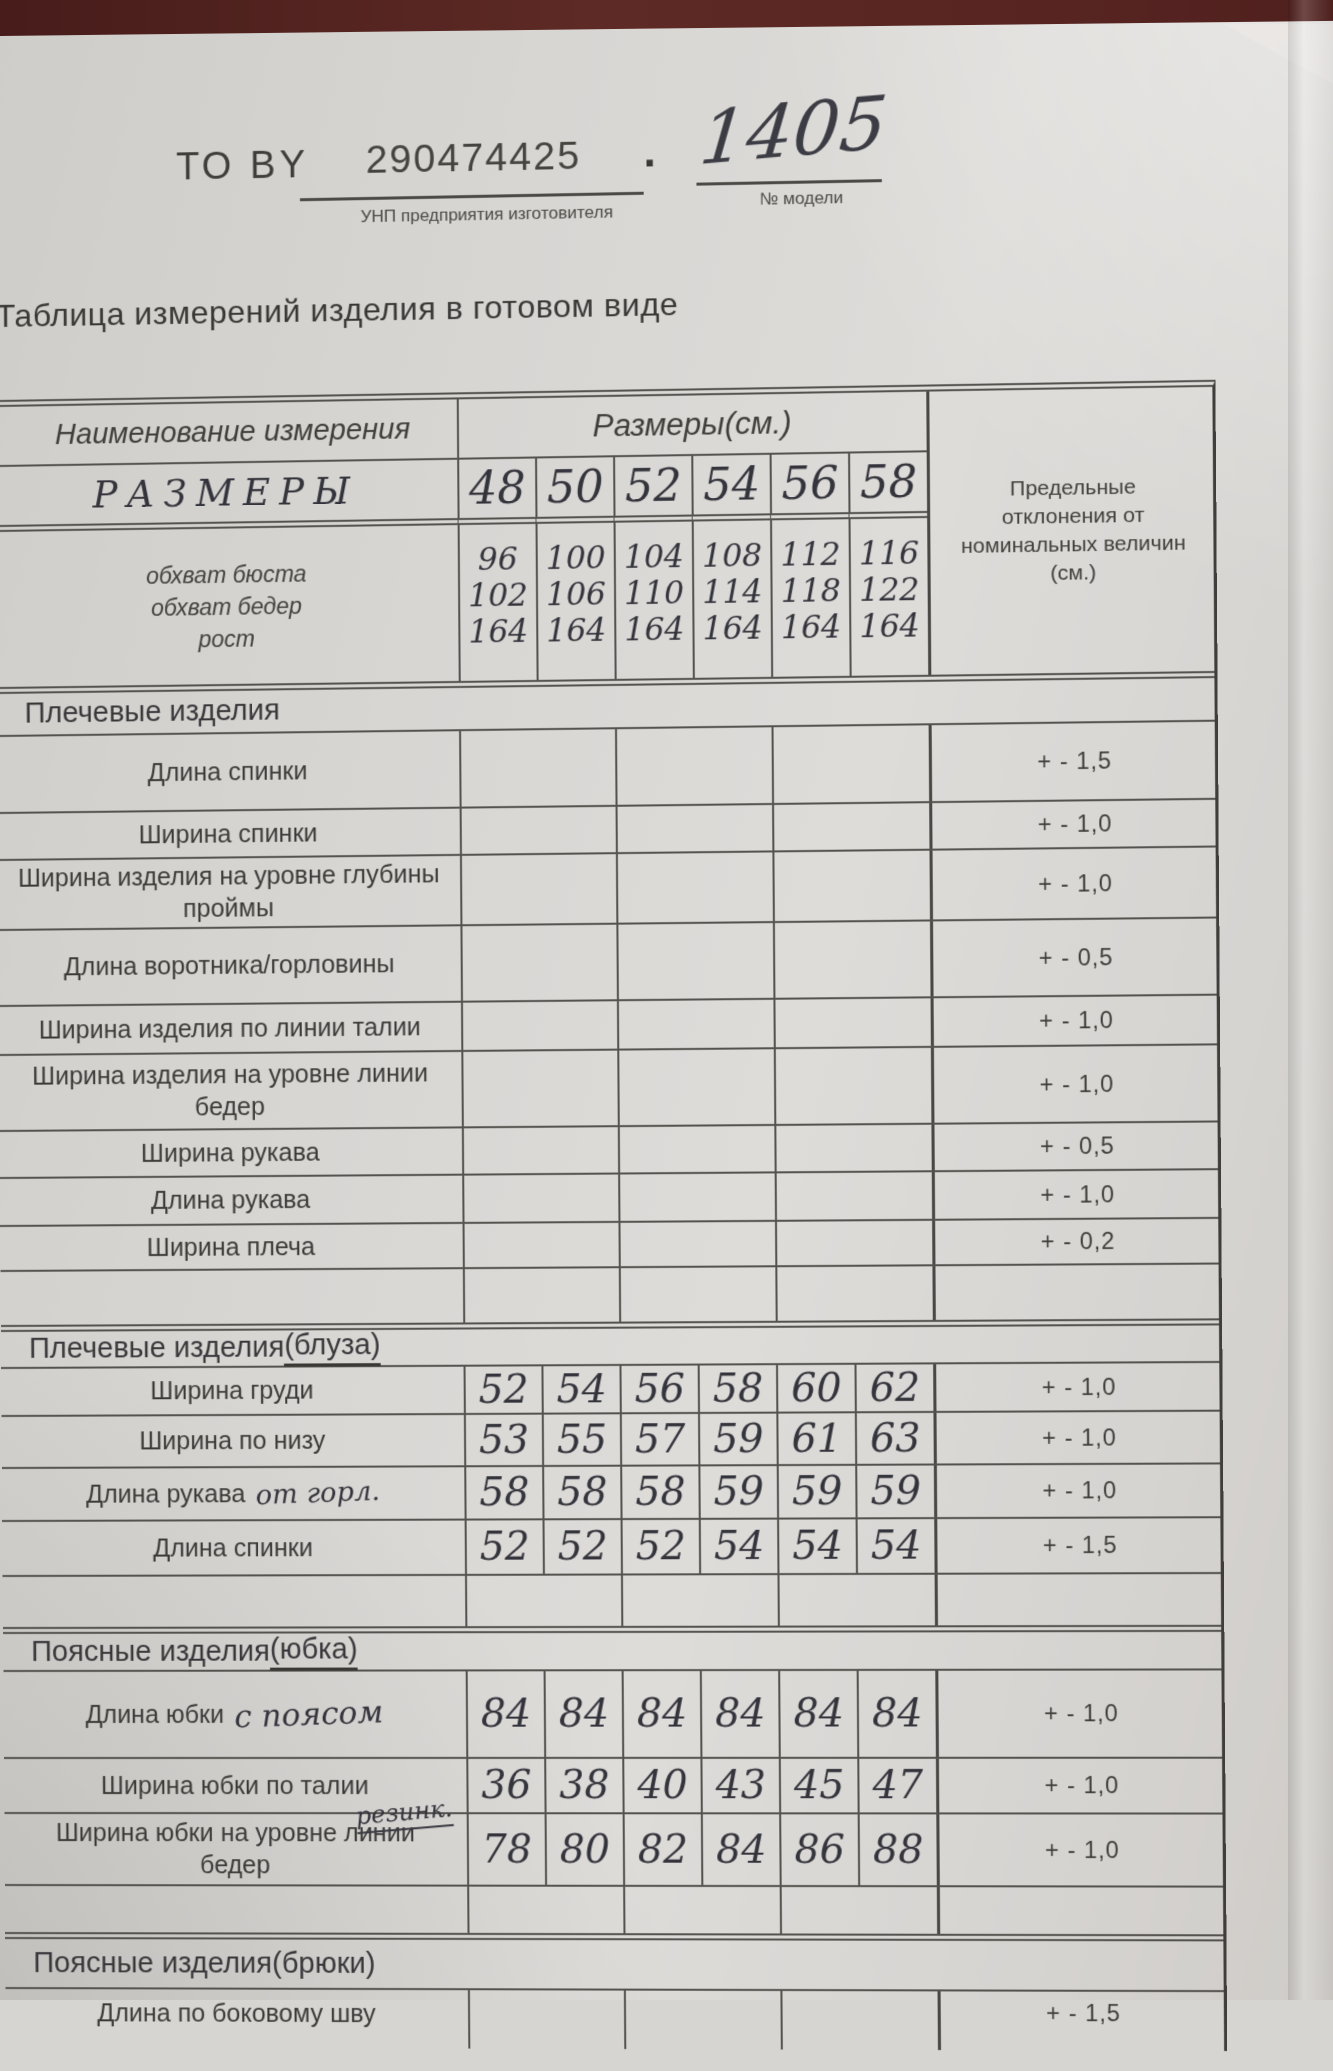 The image size is (1333, 2071). Describe the element at coordinates (228, 433) in the screenshot. I see `name-column-header: Наименование измерения` at that location.